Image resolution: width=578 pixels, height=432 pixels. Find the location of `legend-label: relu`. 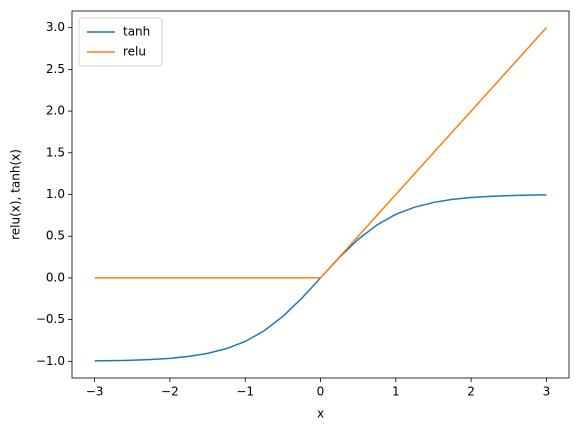

legend-label: relu is located at coordinates (134, 52).